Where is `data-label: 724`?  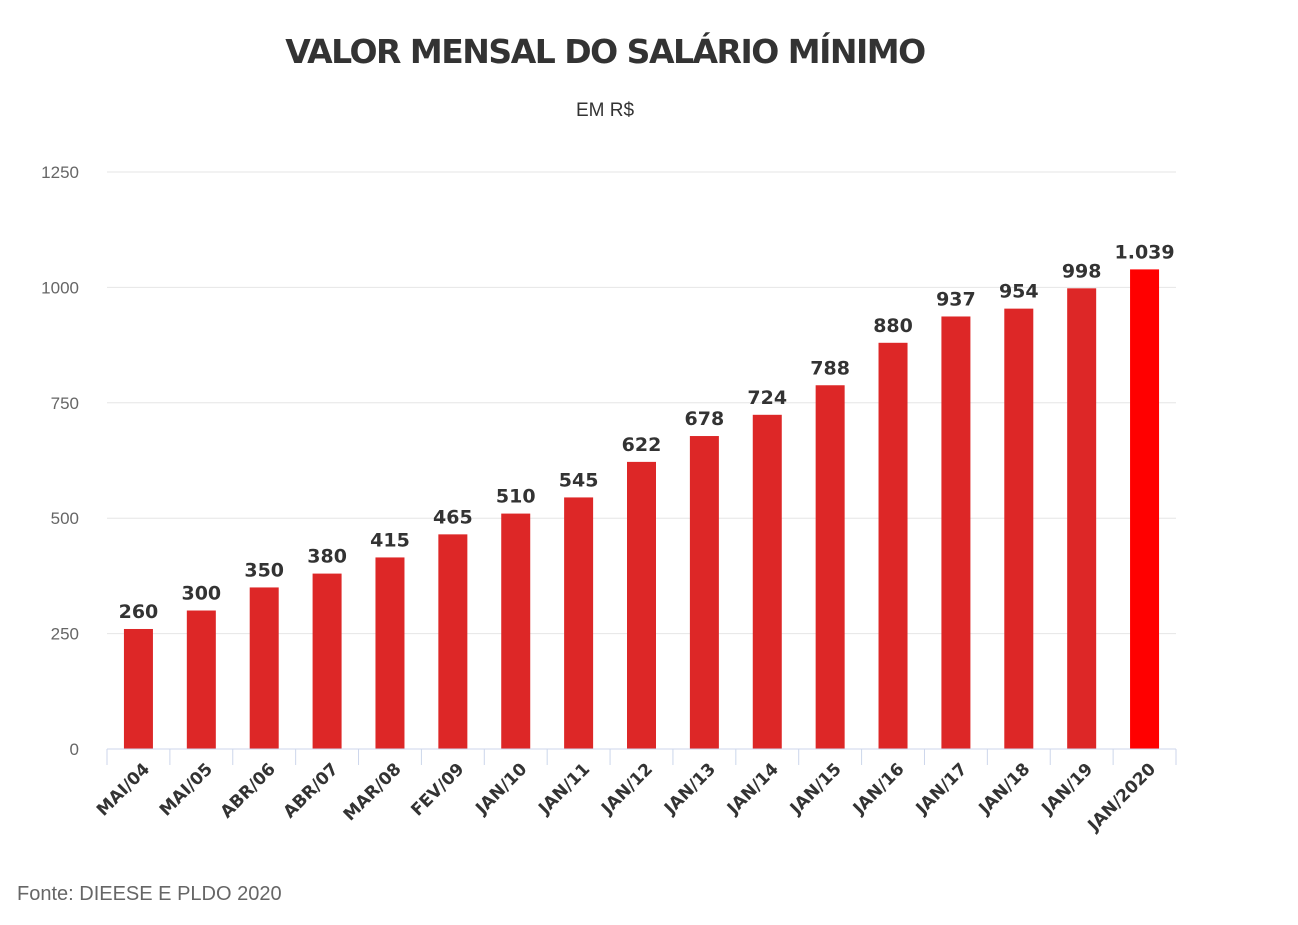
data-label: 724 is located at coordinates (767, 398).